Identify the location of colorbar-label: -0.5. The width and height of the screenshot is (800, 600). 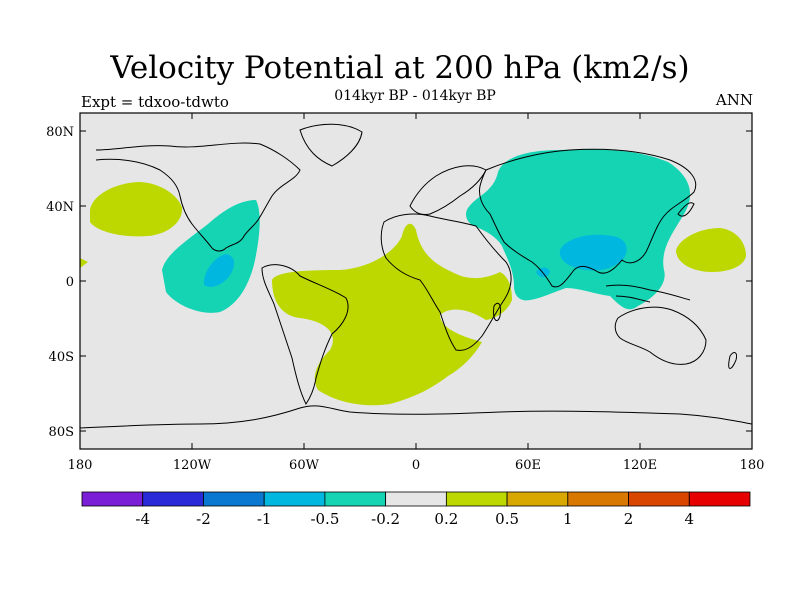
(324, 519).